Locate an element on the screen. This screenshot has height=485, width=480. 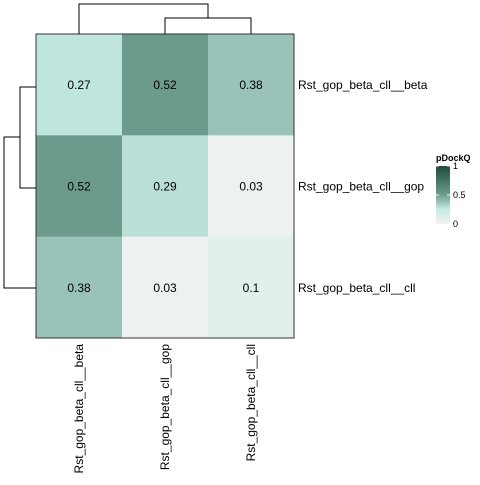
heatmap-cell-r3-c1 is located at coordinates (79, 287).